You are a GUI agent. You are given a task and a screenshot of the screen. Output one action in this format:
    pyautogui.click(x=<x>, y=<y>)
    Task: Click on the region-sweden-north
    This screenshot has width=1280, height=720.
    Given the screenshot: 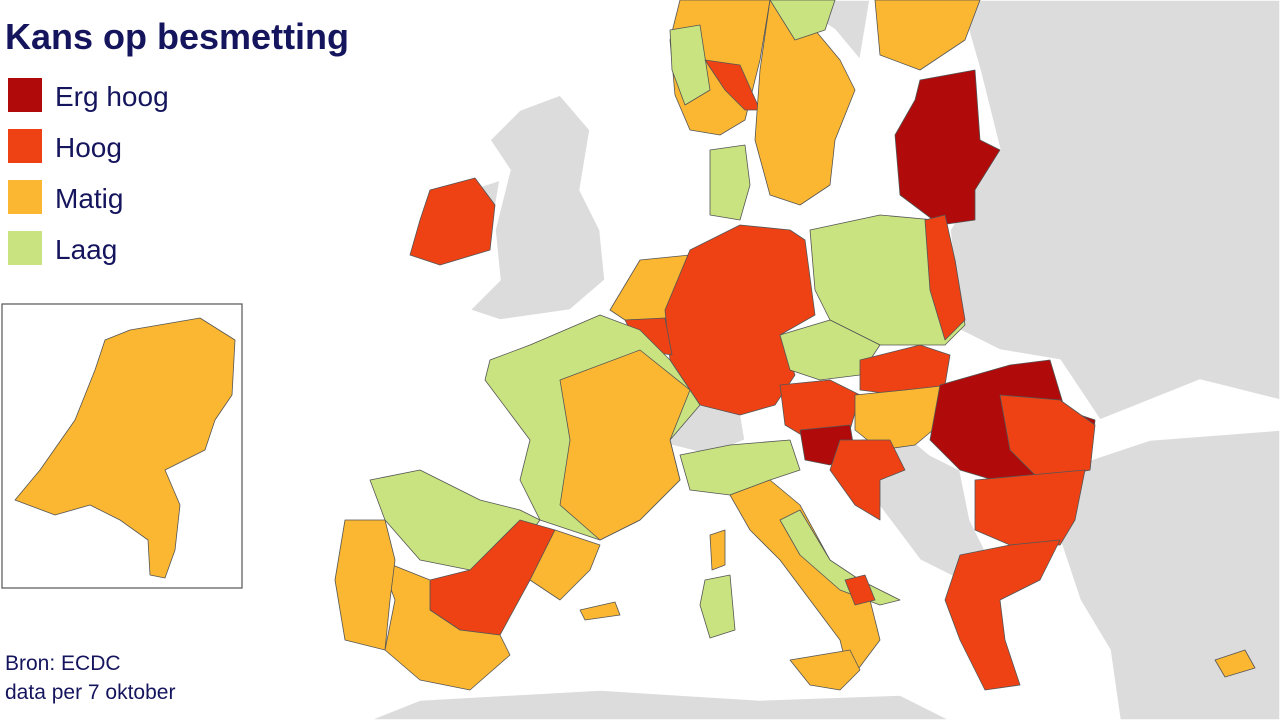 What is the action you would take?
    pyautogui.click(x=802, y=20)
    